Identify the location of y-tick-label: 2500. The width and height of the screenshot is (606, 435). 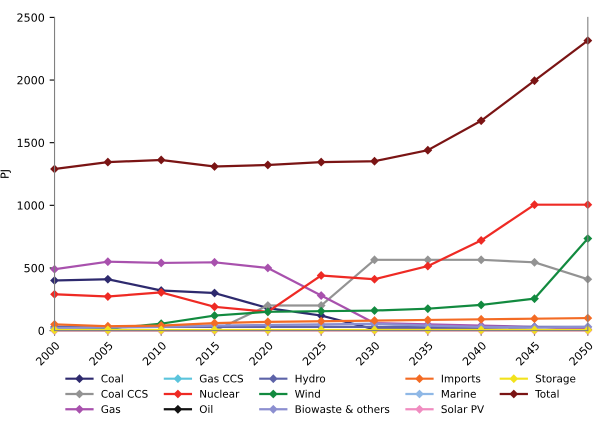
(30, 17).